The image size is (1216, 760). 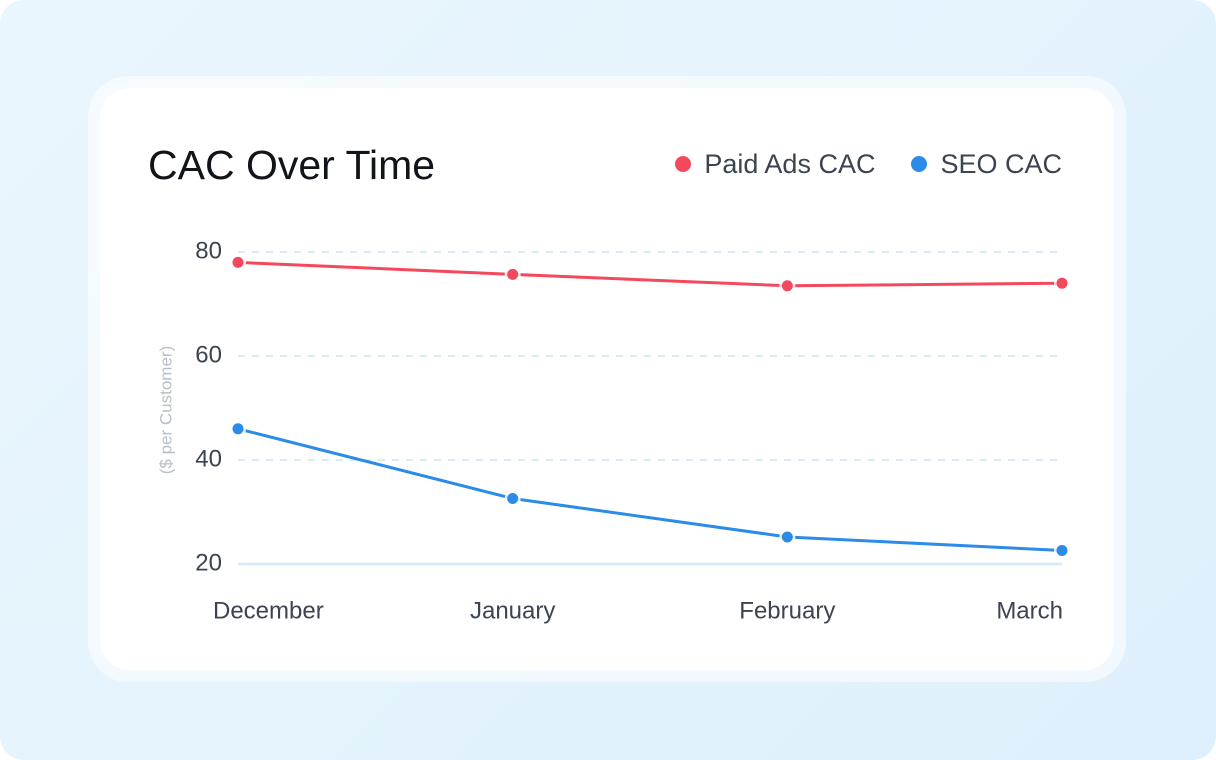 I want to click on y-tick-label: 20, so click(x=208, y=562).